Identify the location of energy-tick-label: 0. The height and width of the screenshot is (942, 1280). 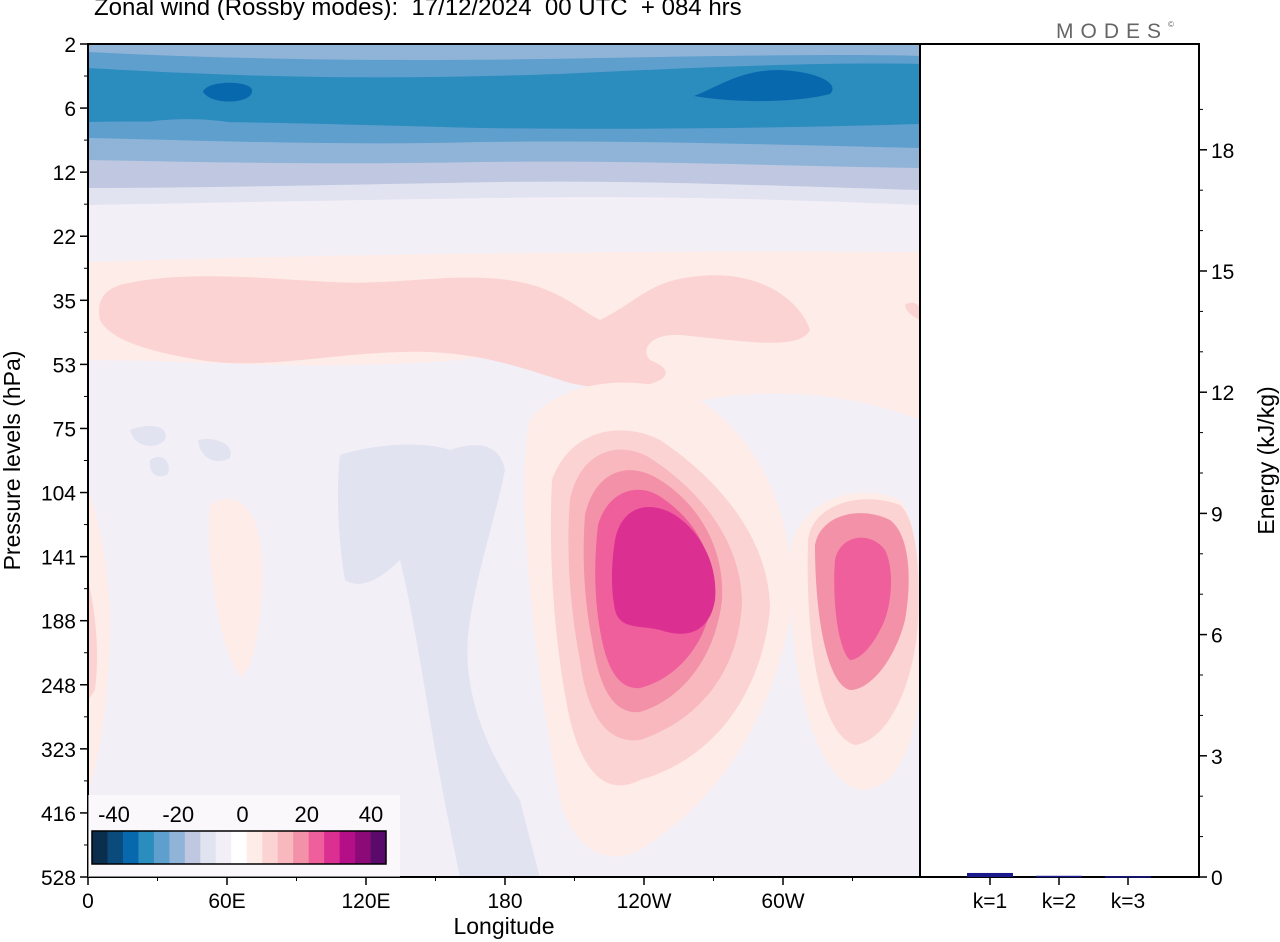
(1217, 878).